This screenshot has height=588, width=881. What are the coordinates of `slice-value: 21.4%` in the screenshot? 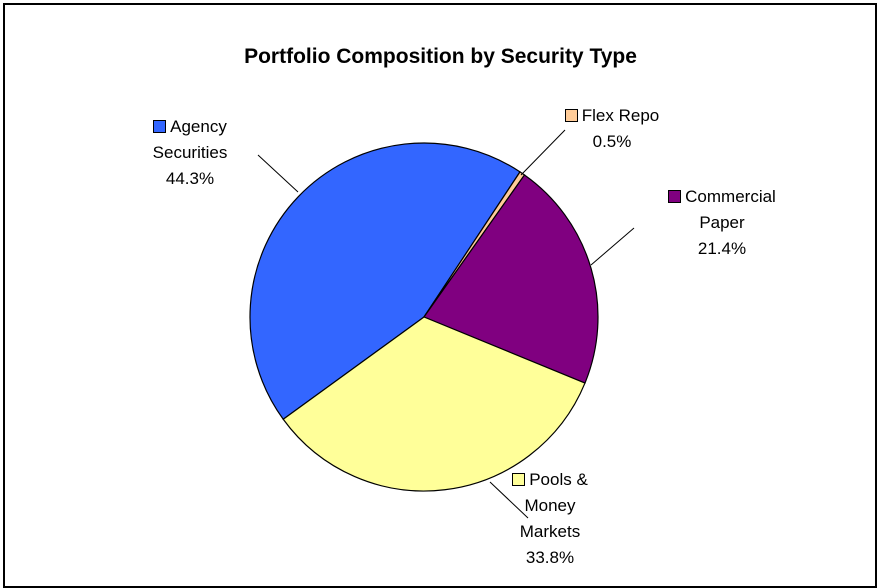 It's located at (722, 248).